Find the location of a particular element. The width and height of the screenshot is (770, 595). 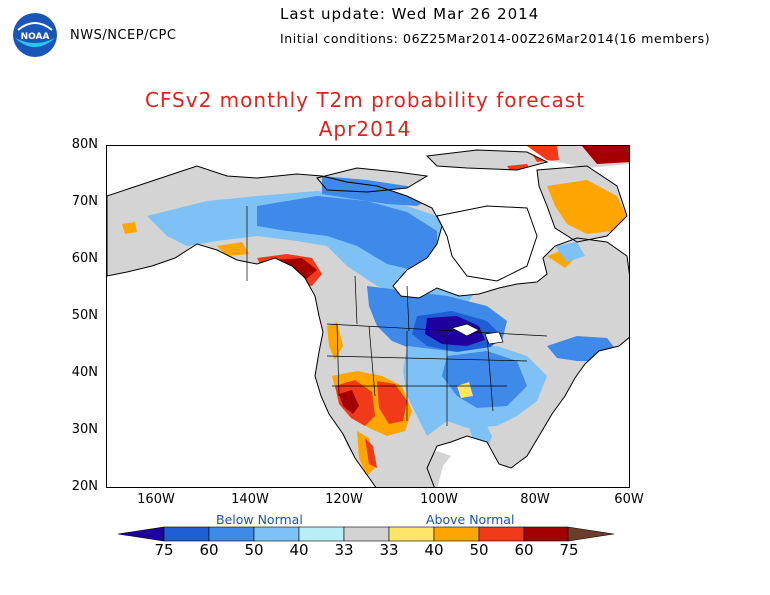

above-normal-label: Above Normal is located at coordinates (470, 519).